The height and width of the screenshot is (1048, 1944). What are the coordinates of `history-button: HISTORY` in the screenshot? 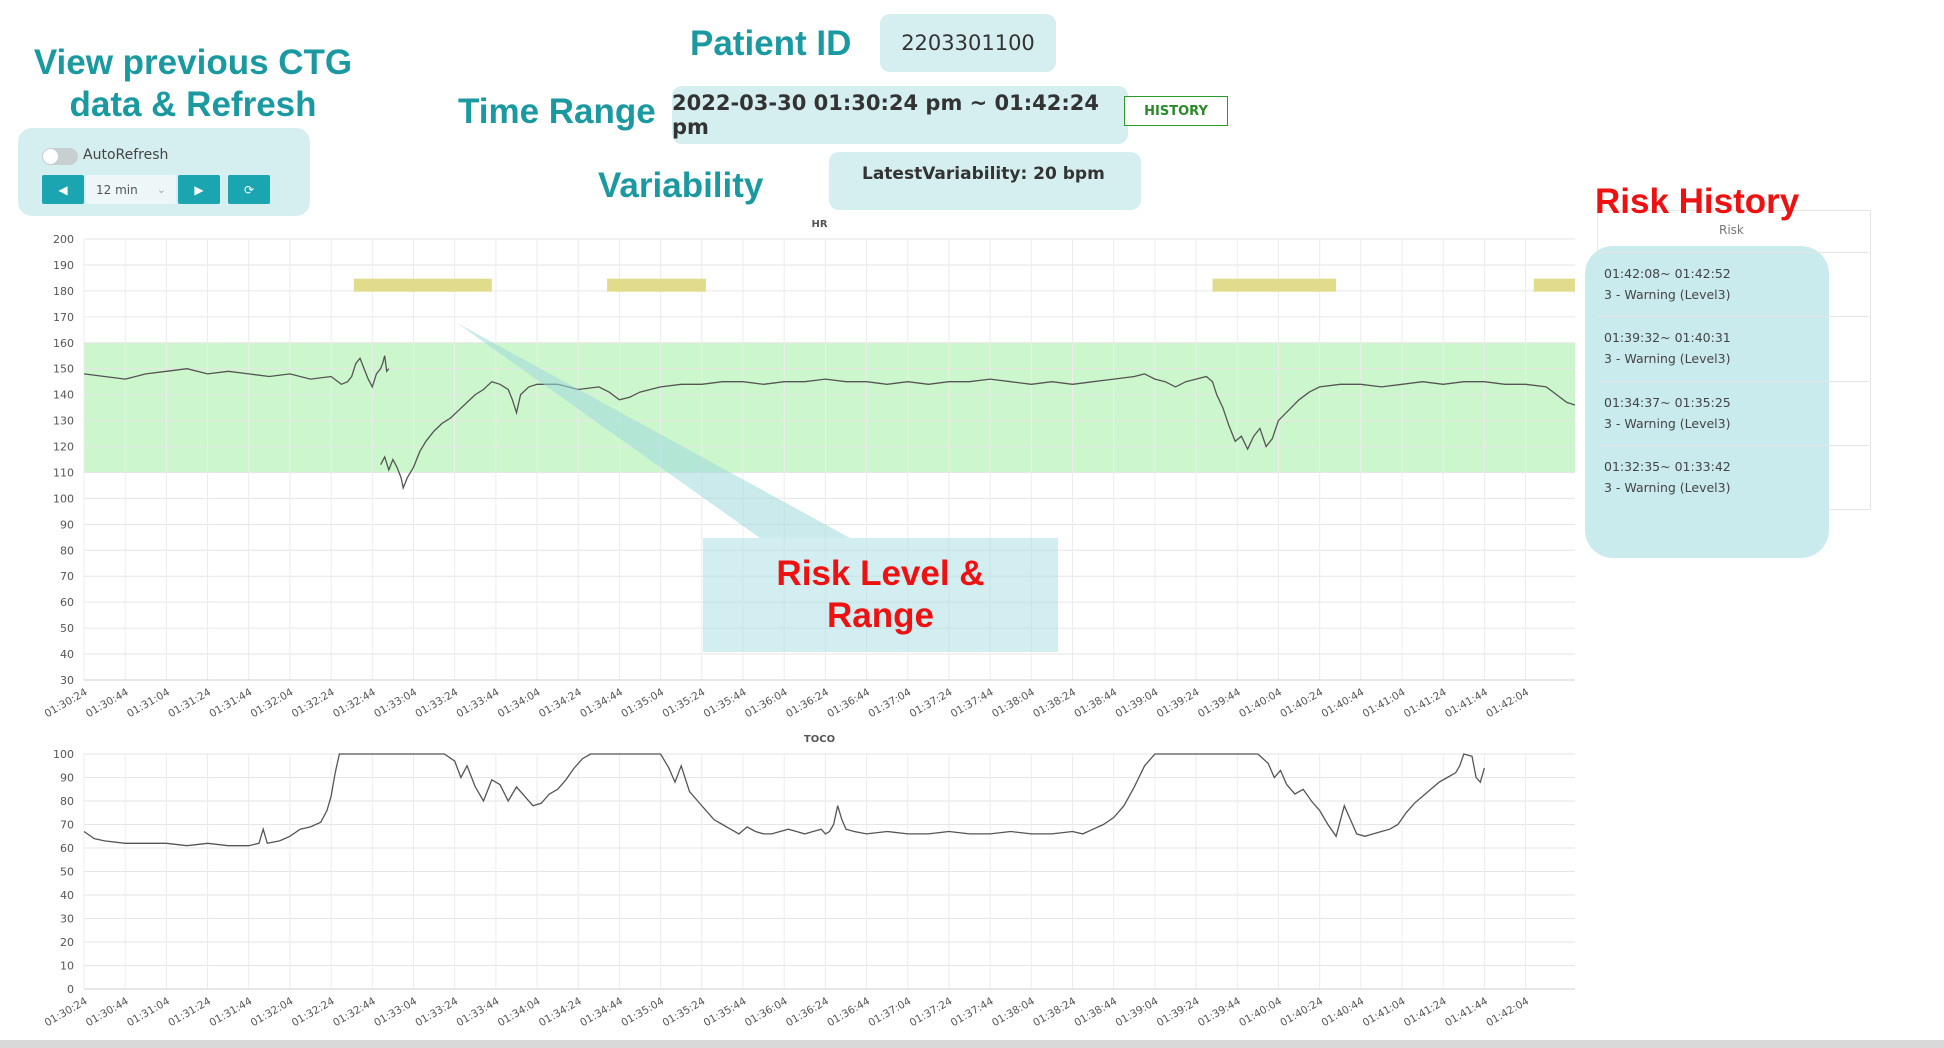 It's located at (1176, 111).